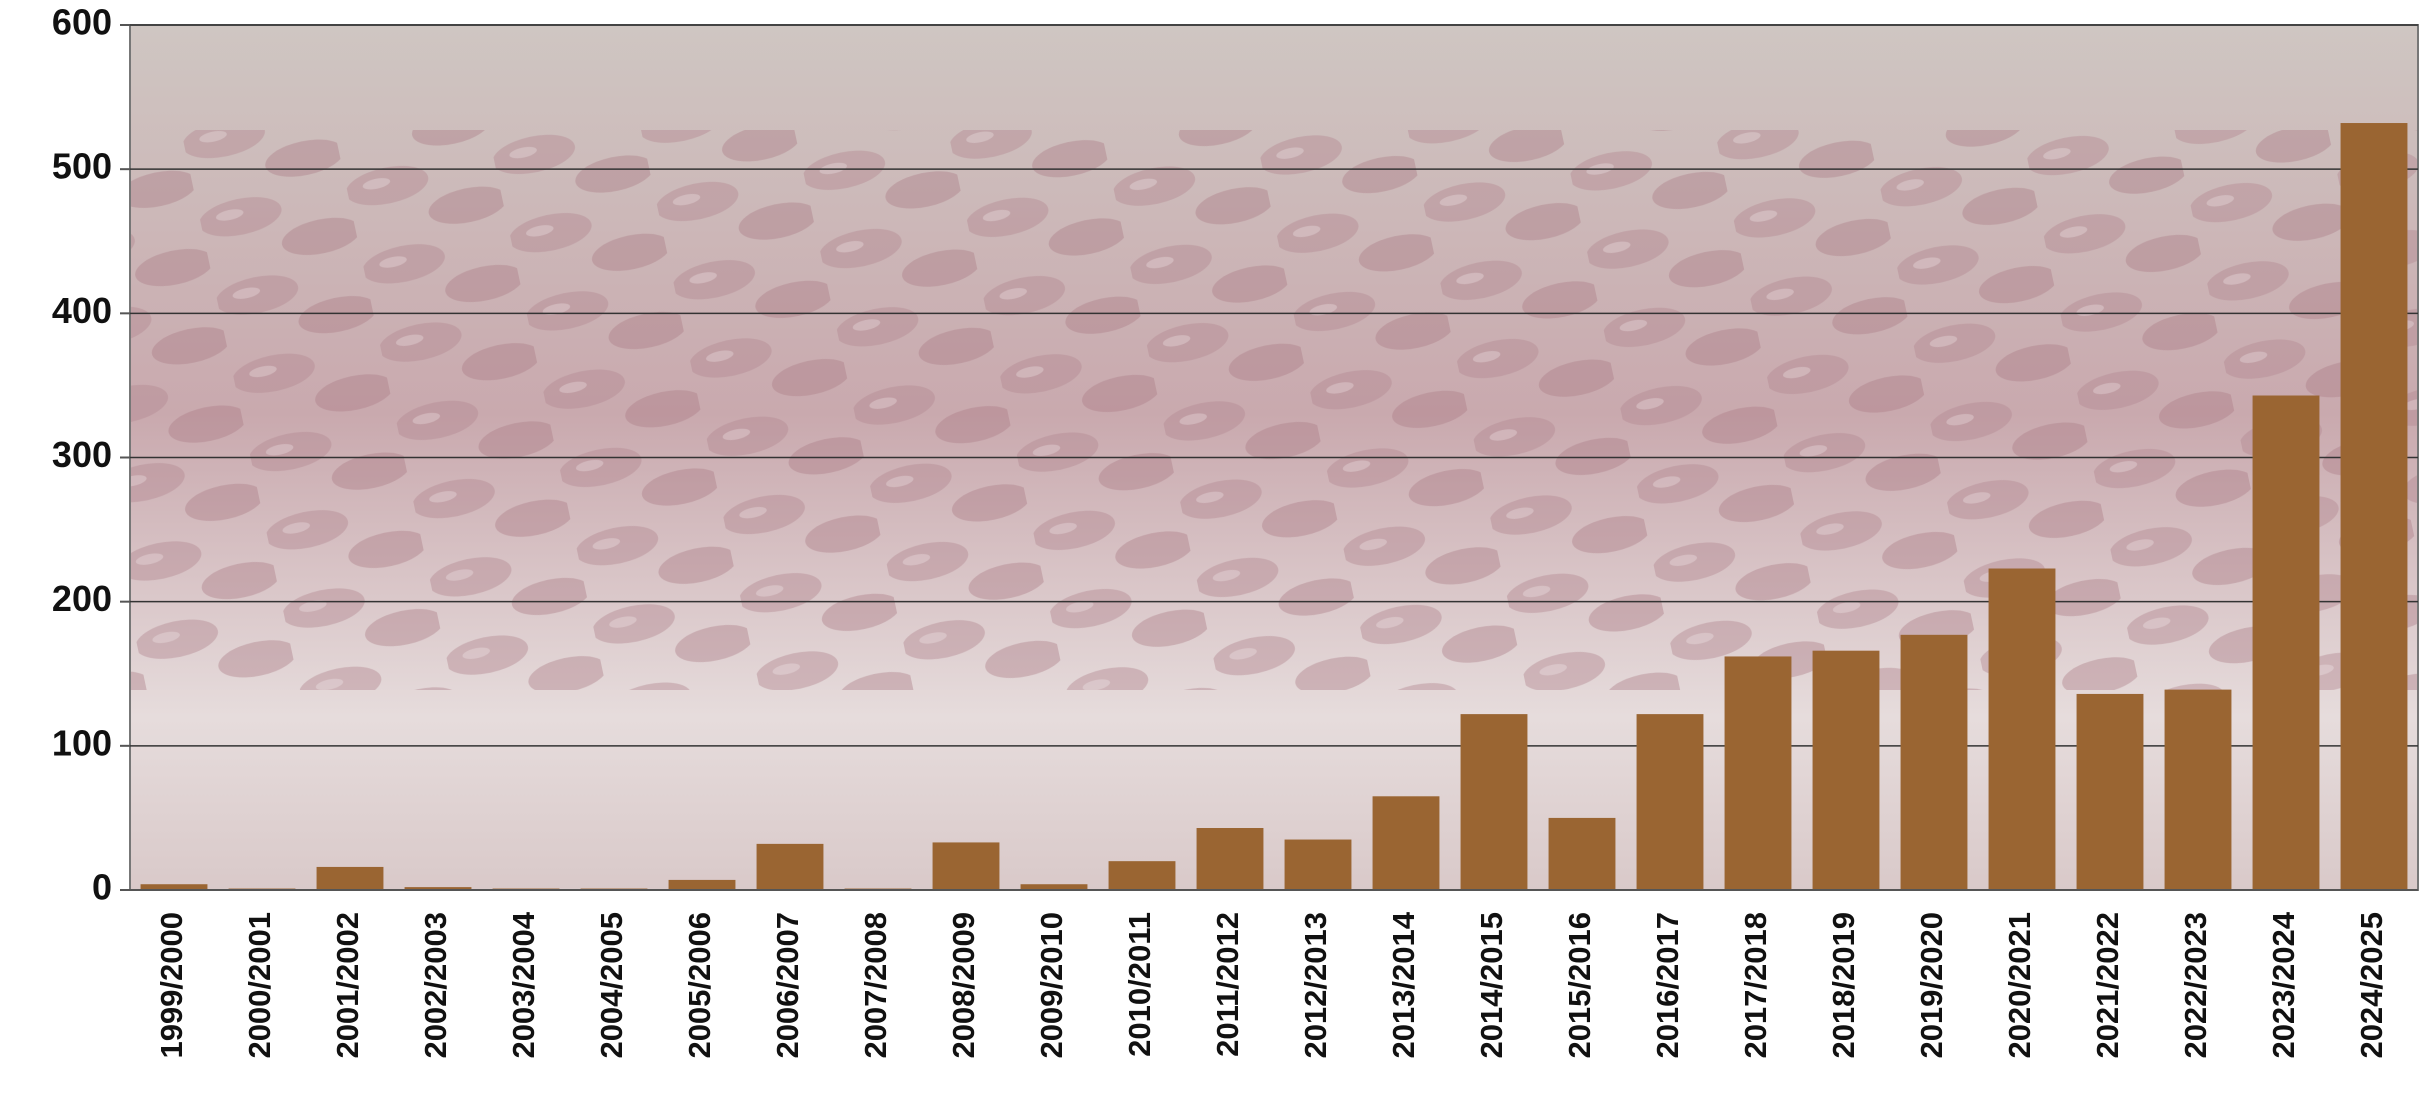 The width and height of the screenshot is (2430, 1100). Describe the element at coordinates (1843, 985) in the screenshot. I see `x-tick-label: 2018/2019` at that location.